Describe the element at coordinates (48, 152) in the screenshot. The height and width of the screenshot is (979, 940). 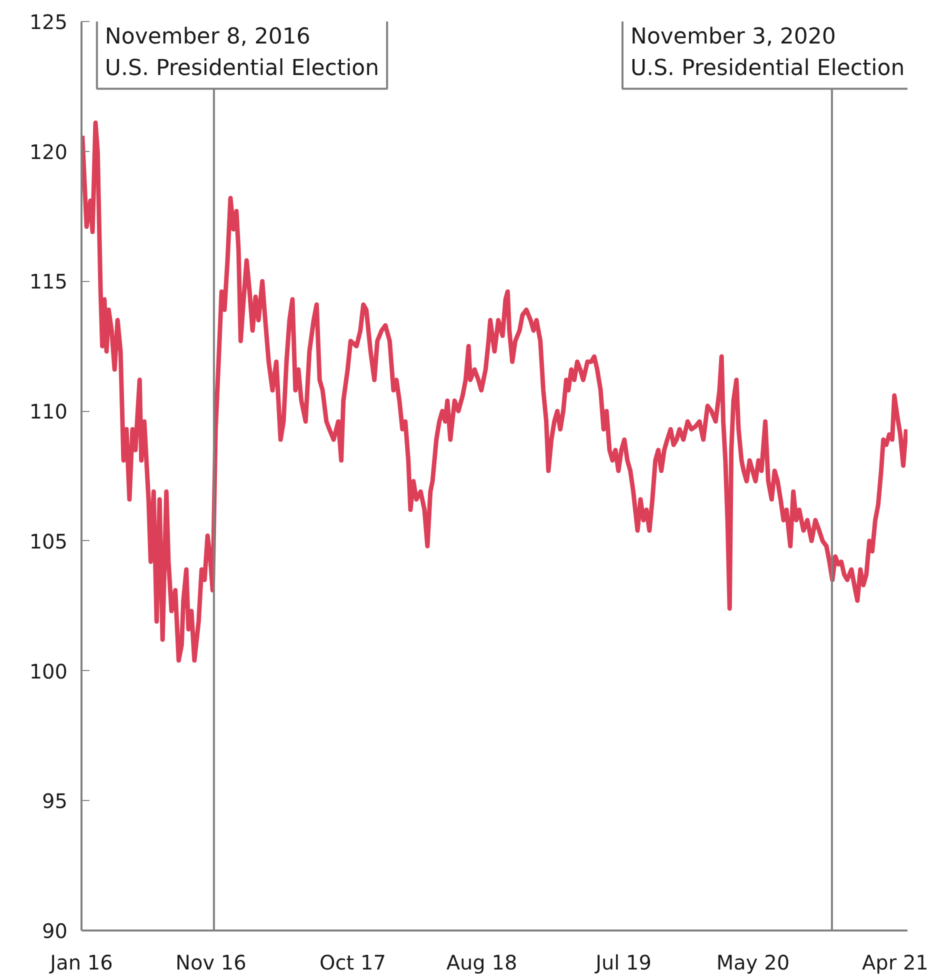
I see `y-tick-label: 120` at that location.